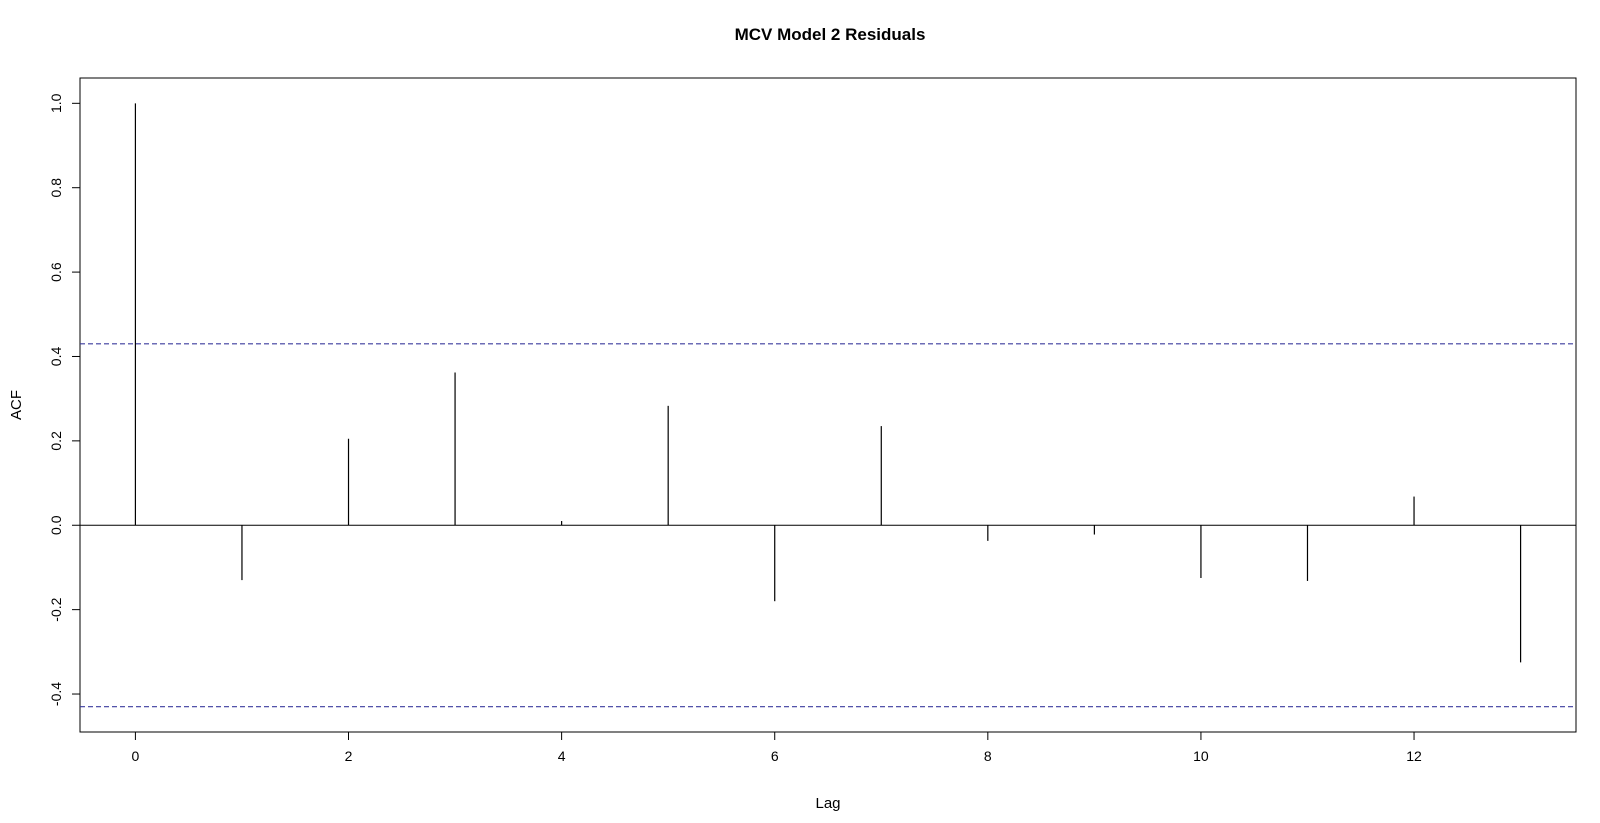 The image size is (1600, 823). I want to click on x-axis-label: Lag, so click(827, 803).